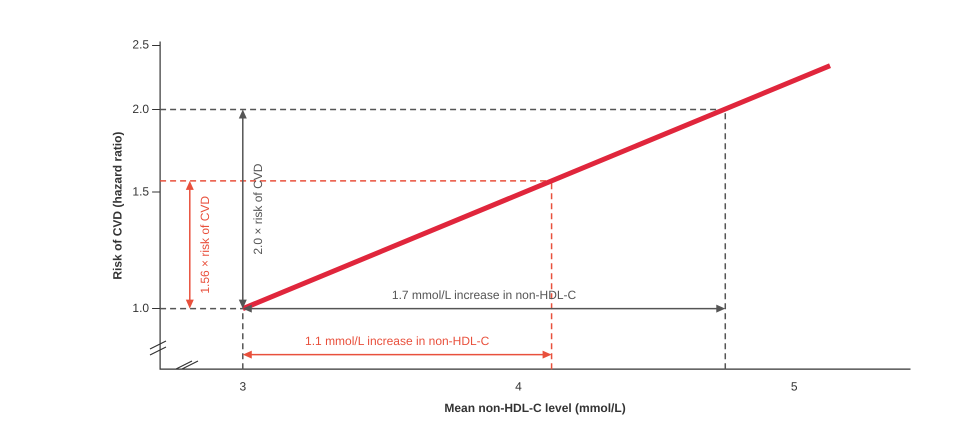  I want to click on y-tick-label: 2.5, so click(141, 45).